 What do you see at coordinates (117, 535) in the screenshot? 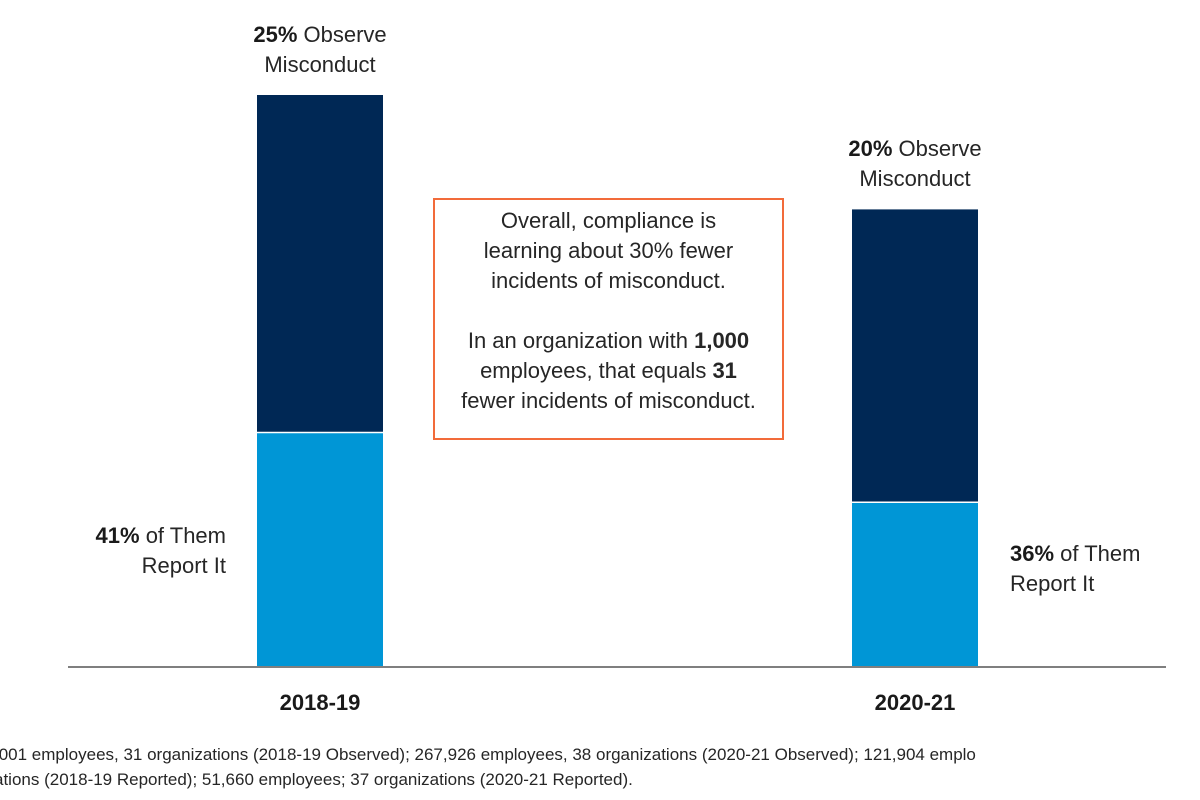
I see `reported-pct-2018-19: 41%` at bounding box center [117, 535].